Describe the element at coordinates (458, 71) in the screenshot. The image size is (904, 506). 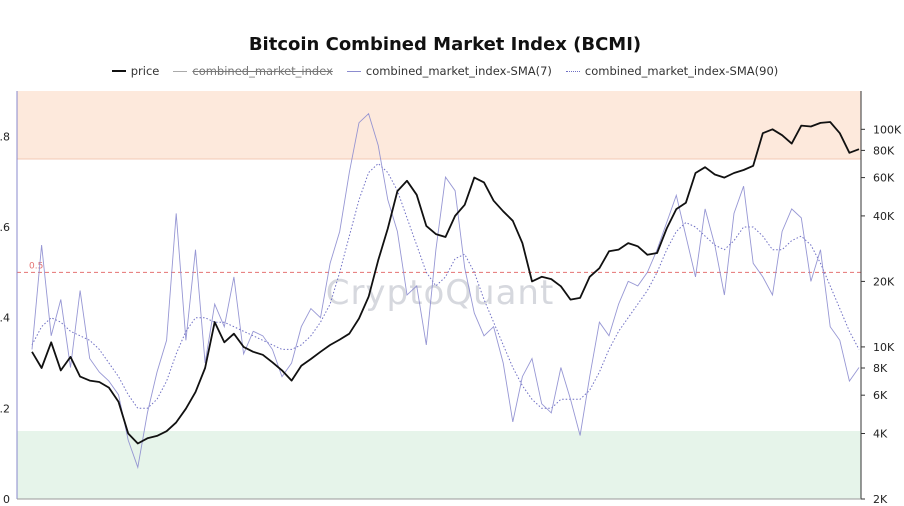
I see `legend-label-sma7: combined_market_index-SMA(7)` at that location.